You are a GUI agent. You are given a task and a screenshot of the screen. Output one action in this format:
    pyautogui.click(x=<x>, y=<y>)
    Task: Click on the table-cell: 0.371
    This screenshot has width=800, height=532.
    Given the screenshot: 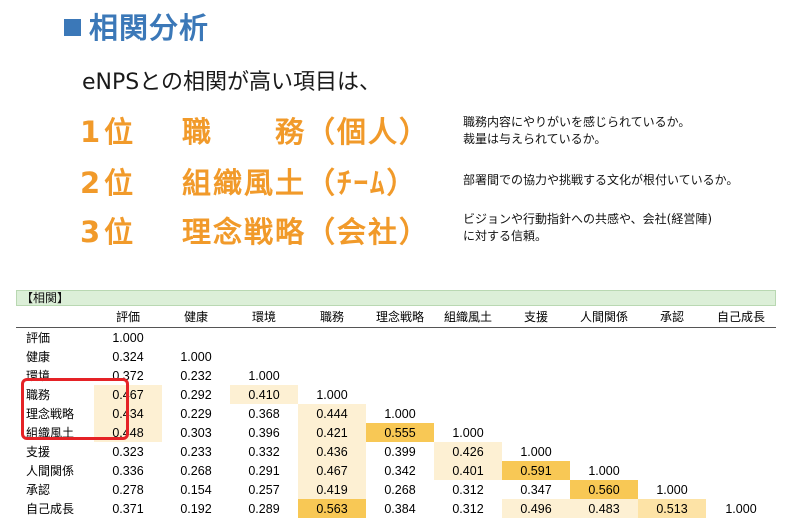 What is the action you would take?
    pyautogui.click(x=128, y=508)
    